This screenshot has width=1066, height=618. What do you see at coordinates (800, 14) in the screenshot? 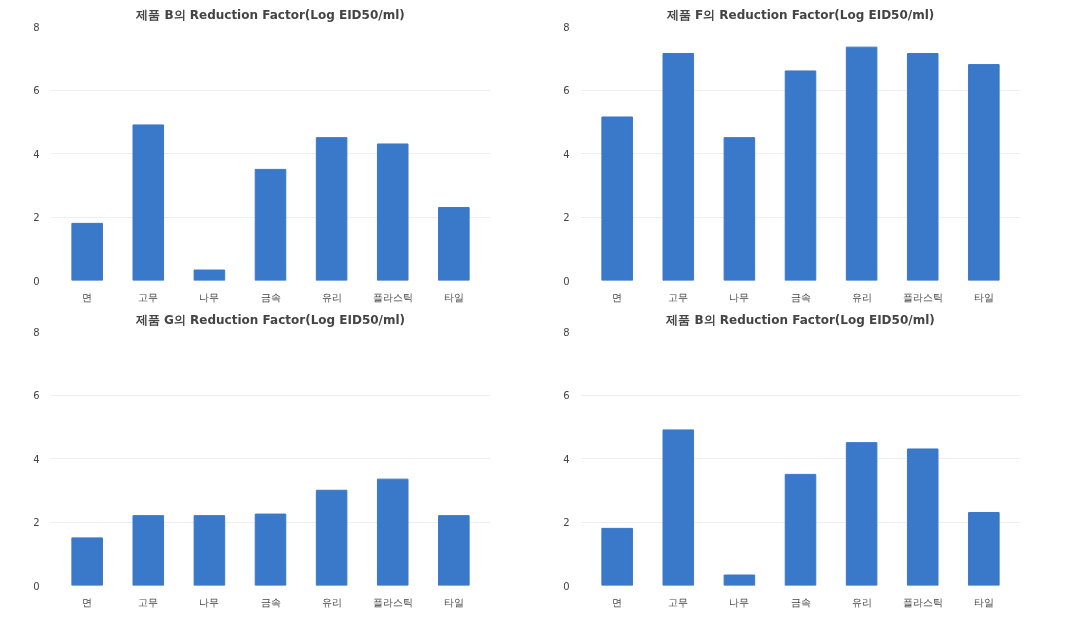
I see `chart-title: 제품 F의 Reduction Factor(Log EID50/ml)` at bounding box center [800, 14].